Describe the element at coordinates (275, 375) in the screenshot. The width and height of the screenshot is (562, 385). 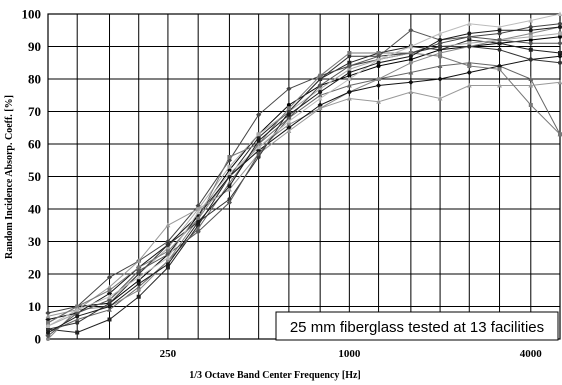
I see `x-axis-label: 1/3 Octave Band Center Frequency [Hz]` at that location.